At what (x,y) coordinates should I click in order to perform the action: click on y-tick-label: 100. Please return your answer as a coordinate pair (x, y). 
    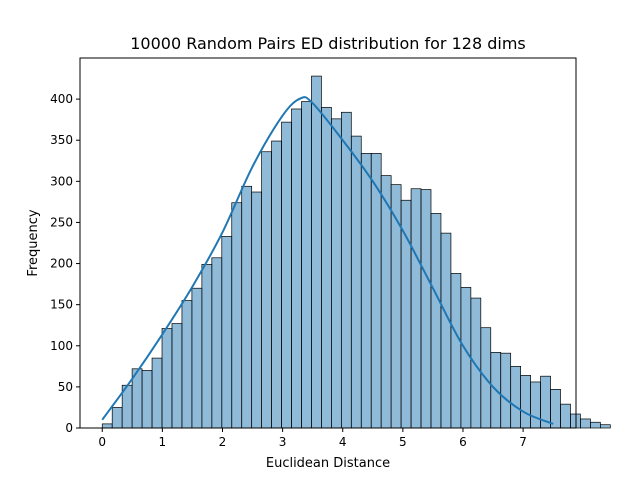
    Looking at the image, I should click on (61, 346).